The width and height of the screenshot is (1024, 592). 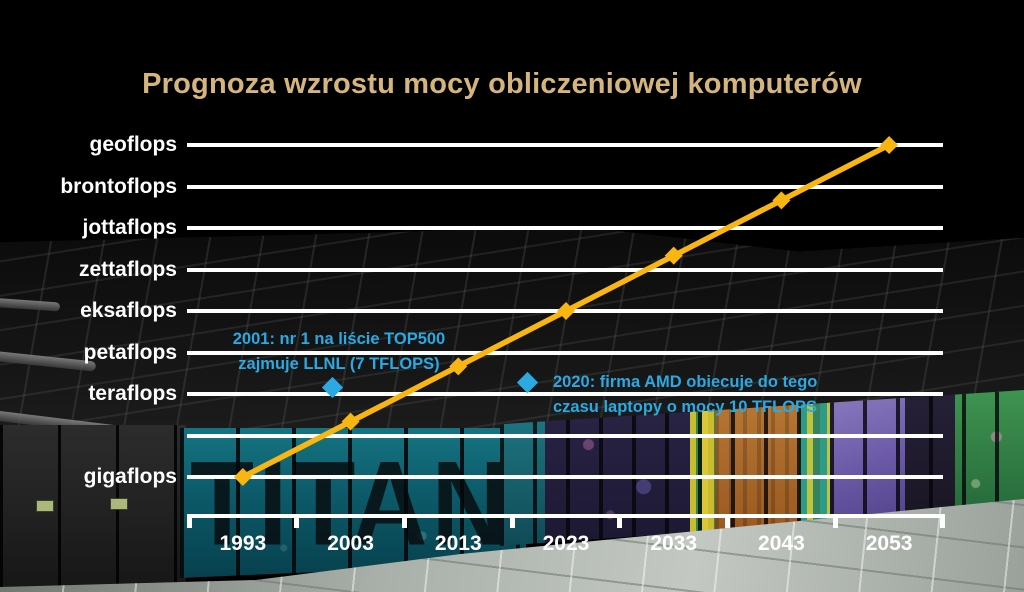 I want to click on y-axis-label: jottaflops, so click(x=130, y=227).